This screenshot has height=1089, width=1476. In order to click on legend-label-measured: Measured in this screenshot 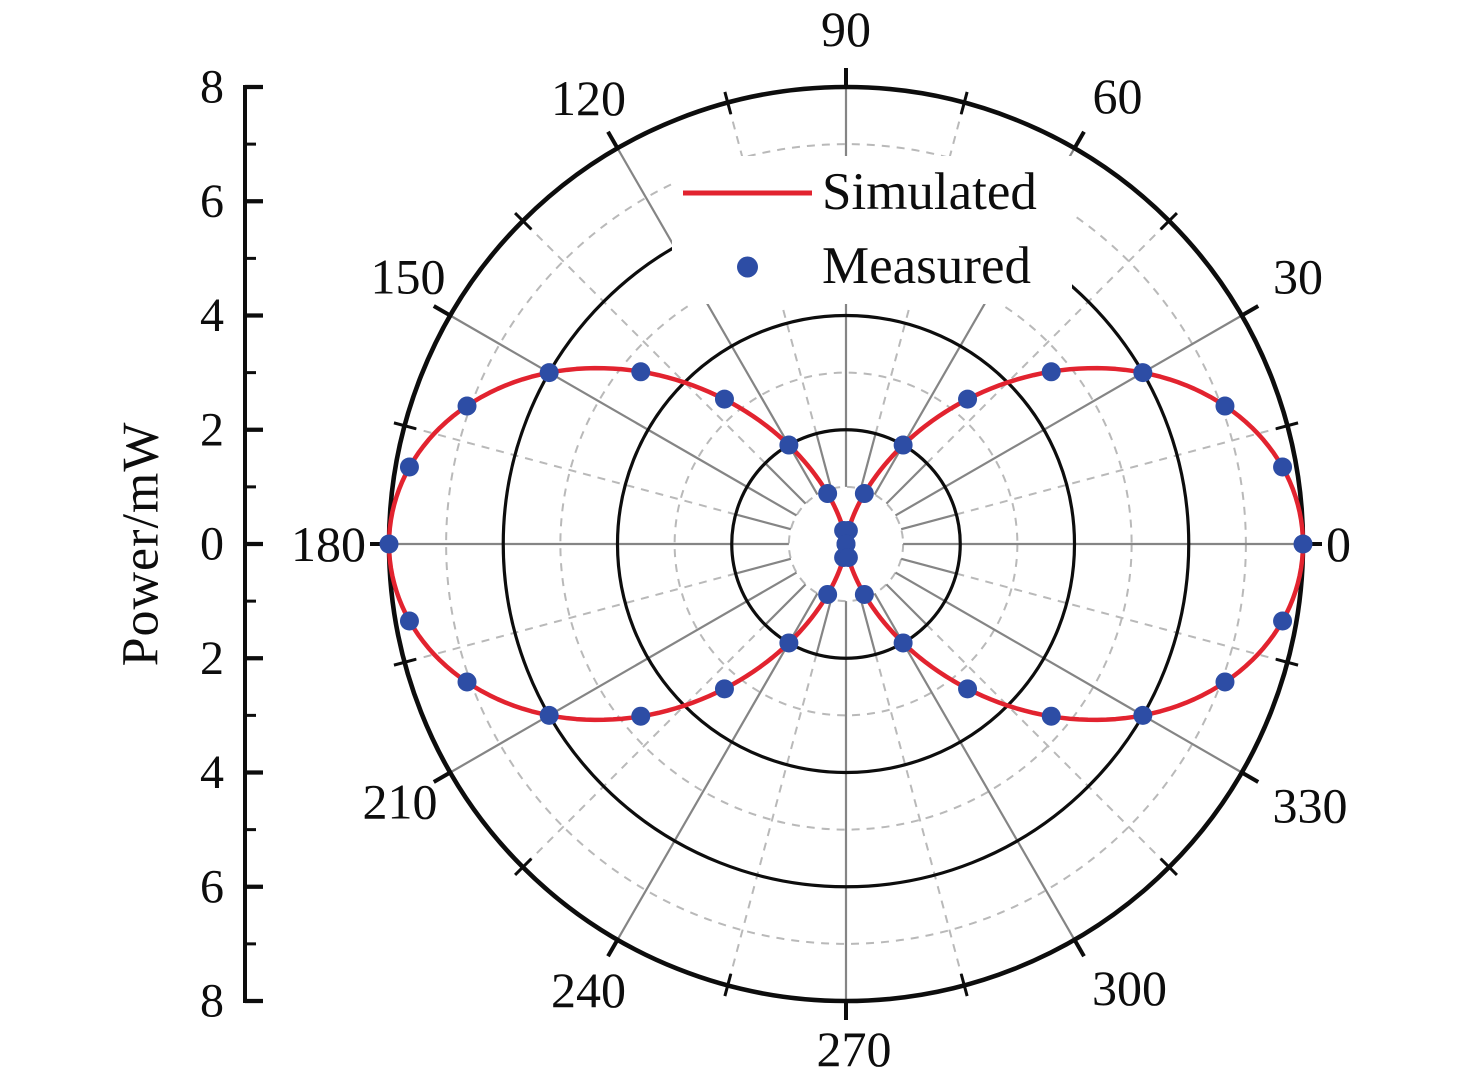, I will do `click(926, 265)`.